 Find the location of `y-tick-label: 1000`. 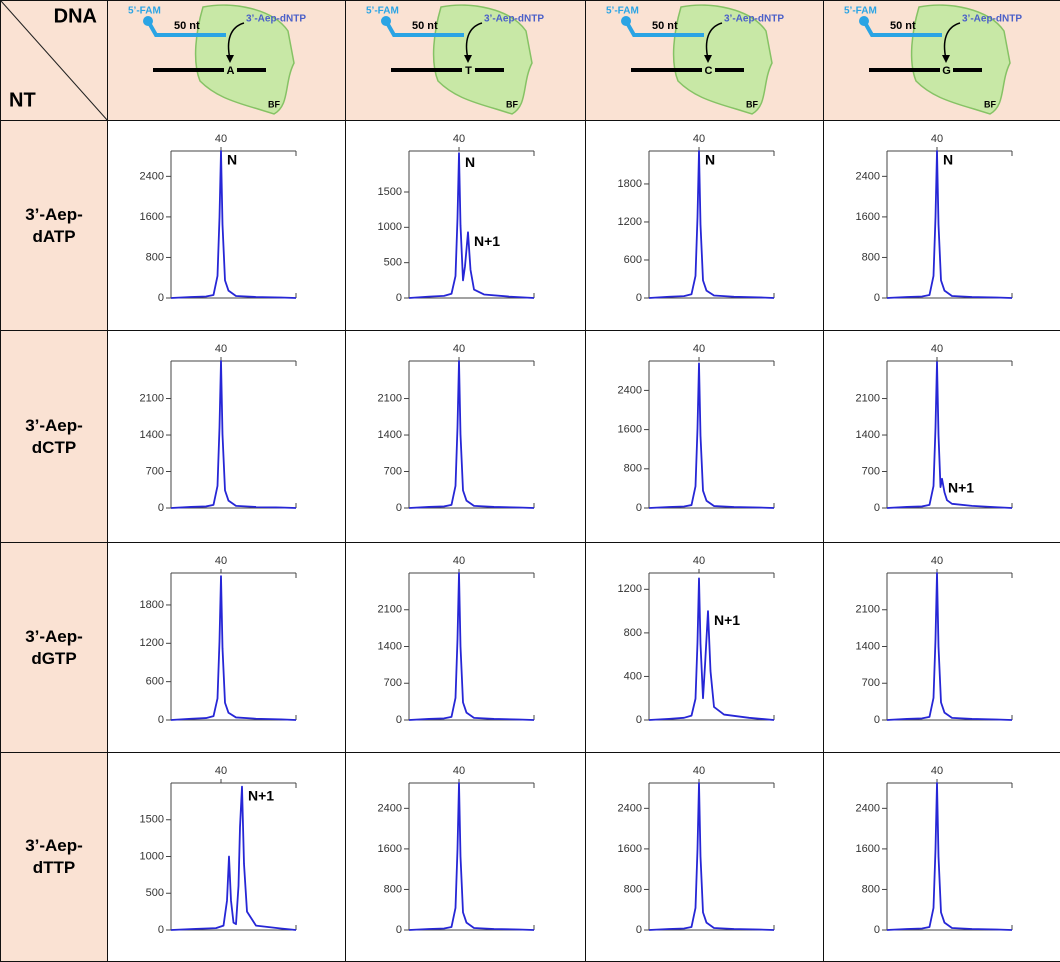

y-tick-label: 1000 is located at coordinates (390, 227).